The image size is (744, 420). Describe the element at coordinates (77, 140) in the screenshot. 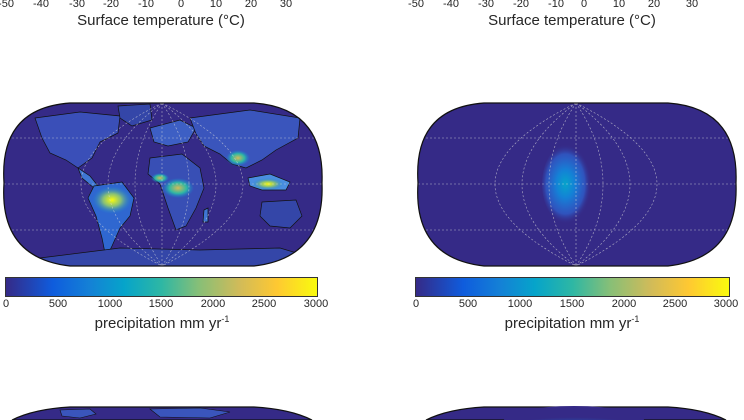

I see `north-america` at that location.